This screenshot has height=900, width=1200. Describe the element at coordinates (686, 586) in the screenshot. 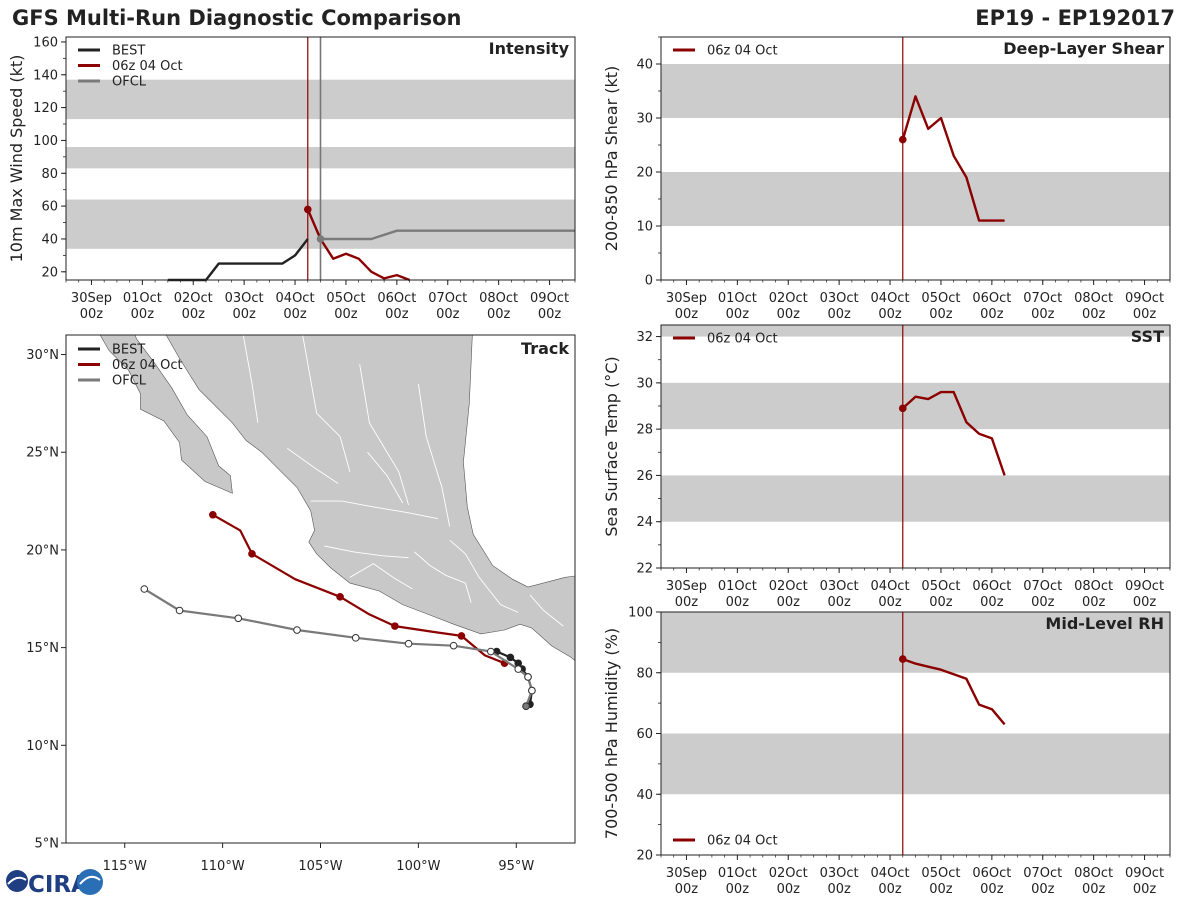

I see `sst-xtick-date: 30Sep` at that location.